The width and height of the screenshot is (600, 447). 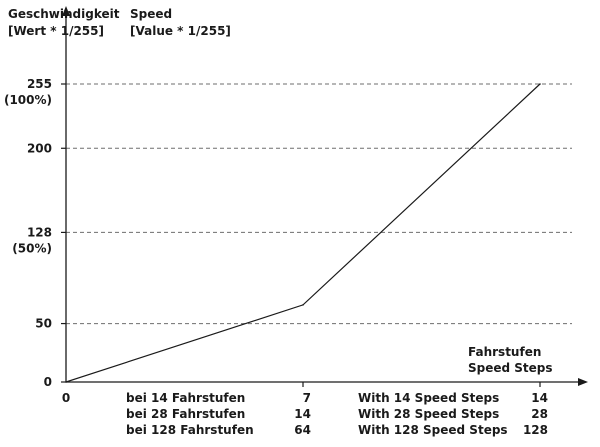 I want to click on y-tick-label-255: 255, so click(x=39, y=84).